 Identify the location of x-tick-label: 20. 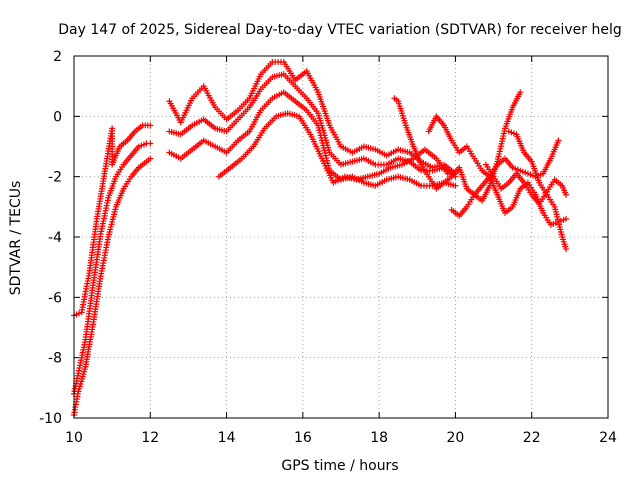
(456, 438).